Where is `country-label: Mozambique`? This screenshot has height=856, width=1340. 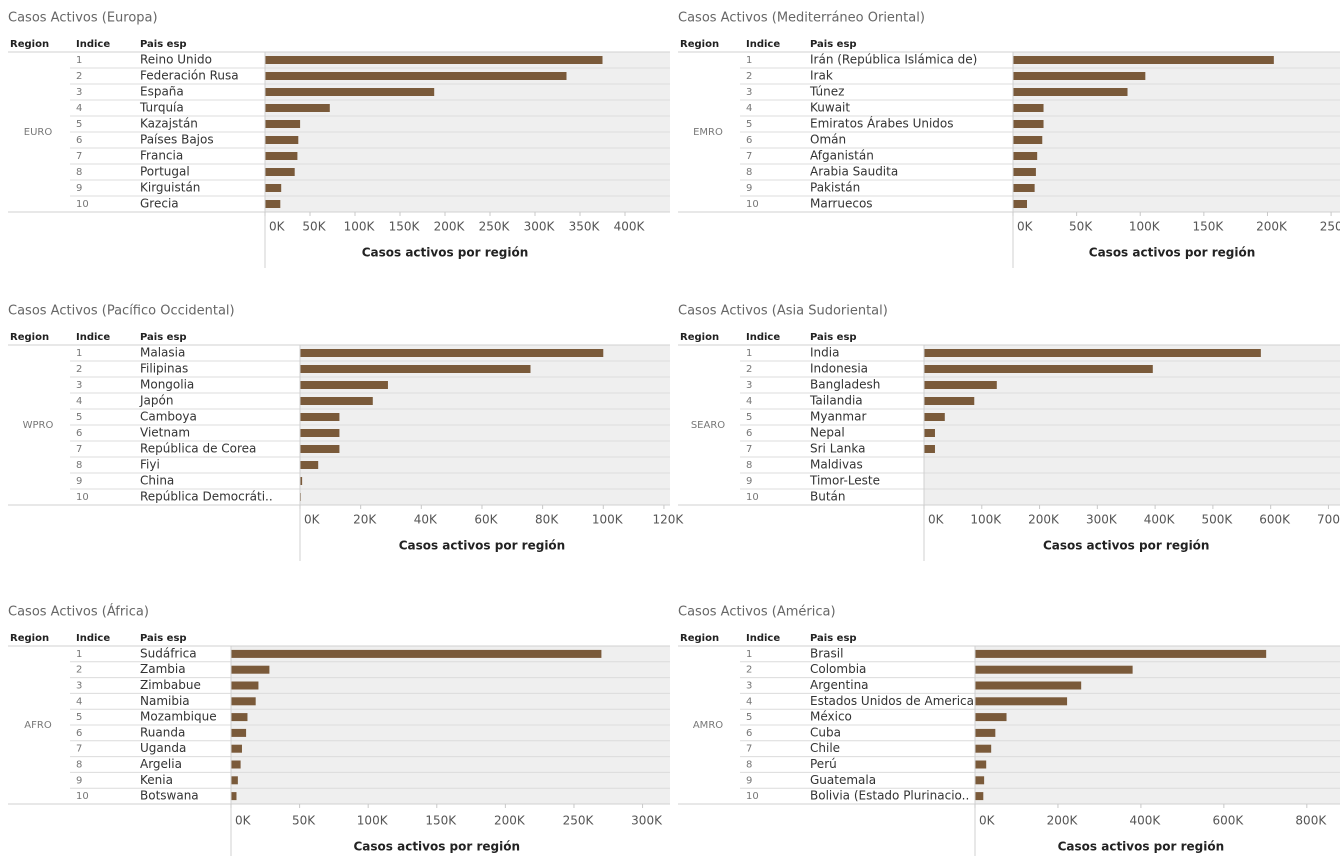
country-label: Mozambique is located at coordinates (178, 717).